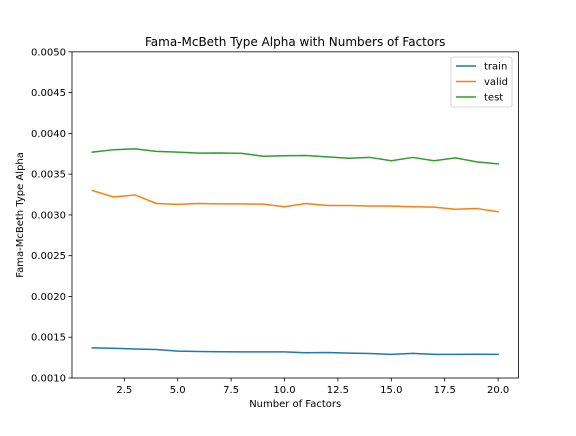  What do you see at coordinates (312, 387) in the screenshot?
I see `x-axis: 2.5 5.0 7.5 10.0 12.5 15.0 17.5 20.0` at bounding box center [312, 387].